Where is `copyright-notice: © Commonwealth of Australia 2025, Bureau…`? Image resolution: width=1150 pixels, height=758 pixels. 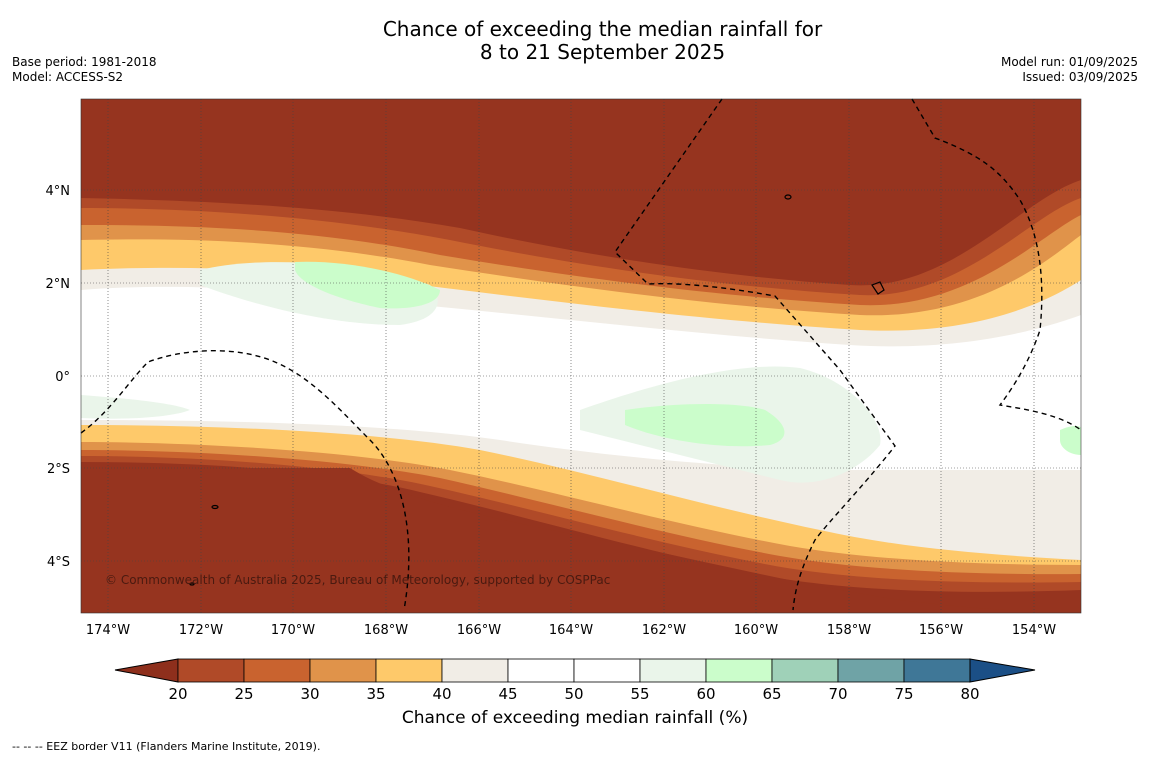
copyright-notice: © Commonwealth of Australia 2025, Bureau… is located at coordinates (357, 580).